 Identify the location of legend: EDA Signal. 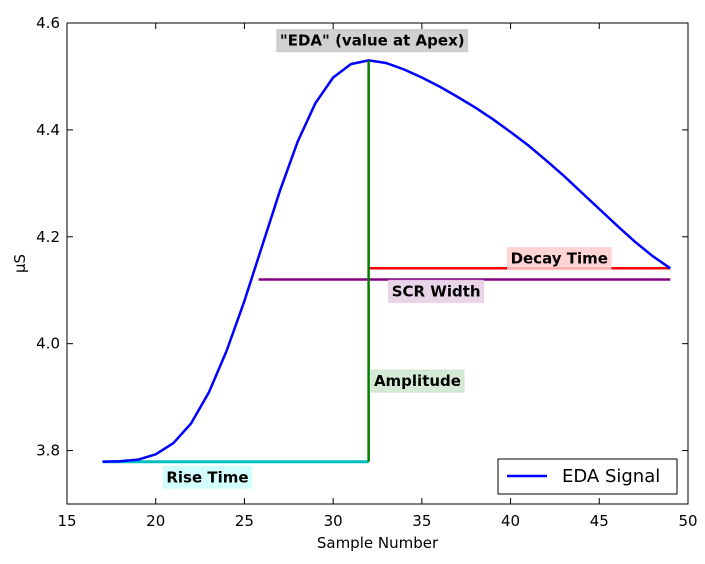
(587, 476).